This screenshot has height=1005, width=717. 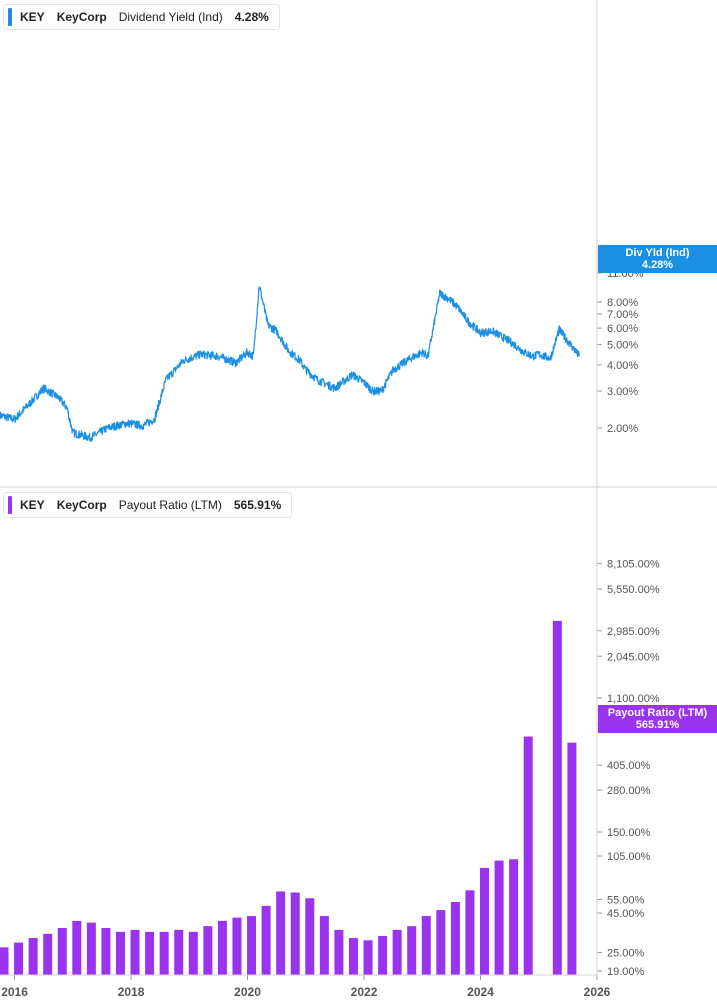 What do you see at coordinates (629, 857) in the screenshot?
I see `payout-tick-label: 105.00%` at bounding box center [629, 857].